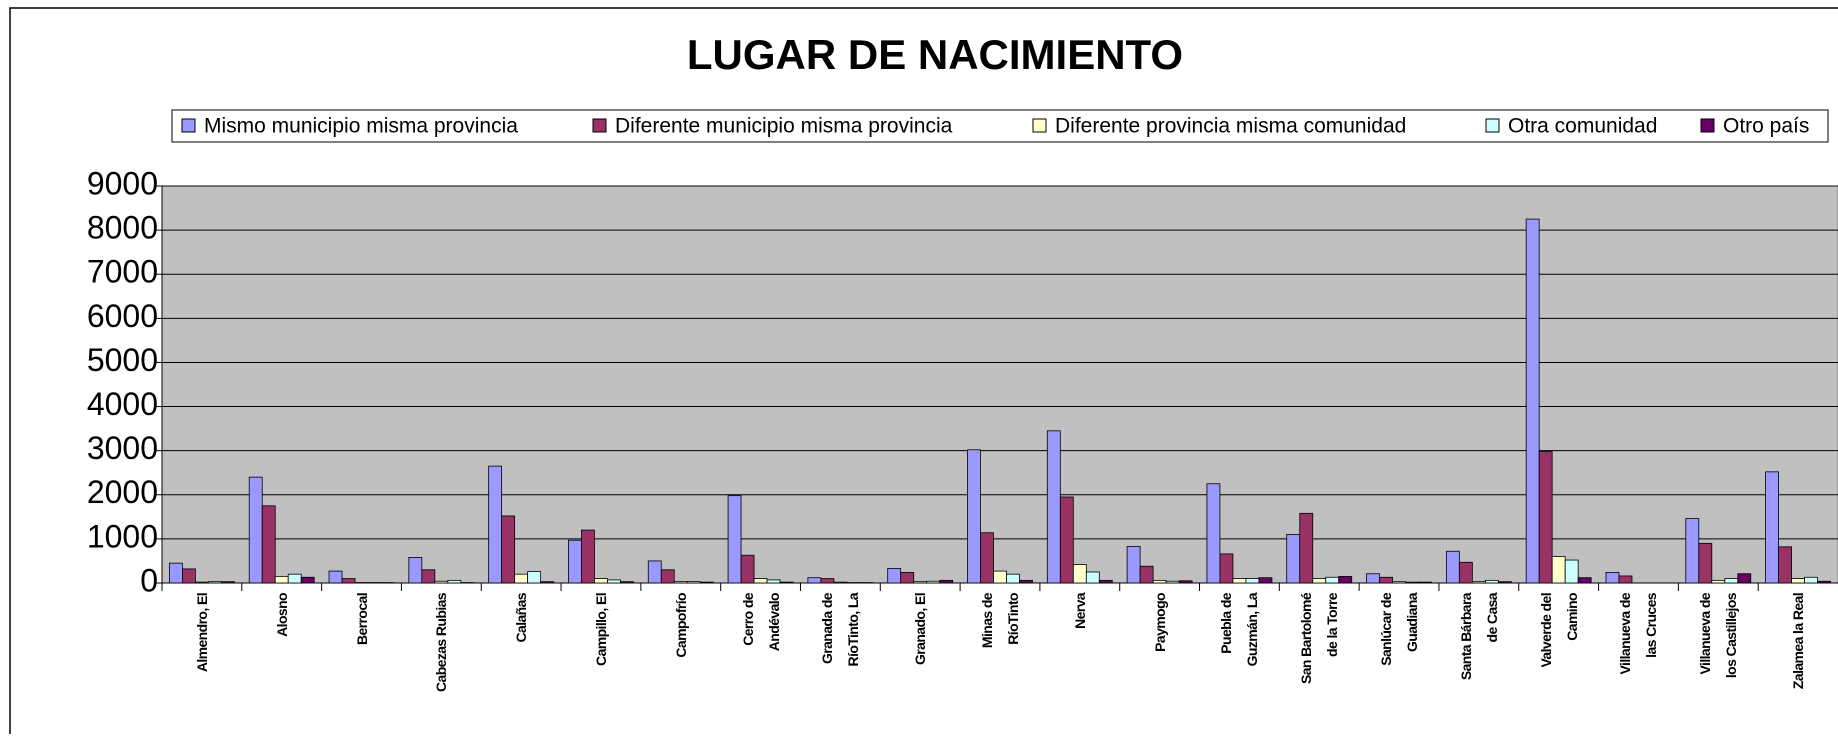 Image resolution: width=1838 pixels, height=743 pixels. Describe the element at coordinates (1766, 126) in the screenshot. I see `legend-label: Otro país` at that location.